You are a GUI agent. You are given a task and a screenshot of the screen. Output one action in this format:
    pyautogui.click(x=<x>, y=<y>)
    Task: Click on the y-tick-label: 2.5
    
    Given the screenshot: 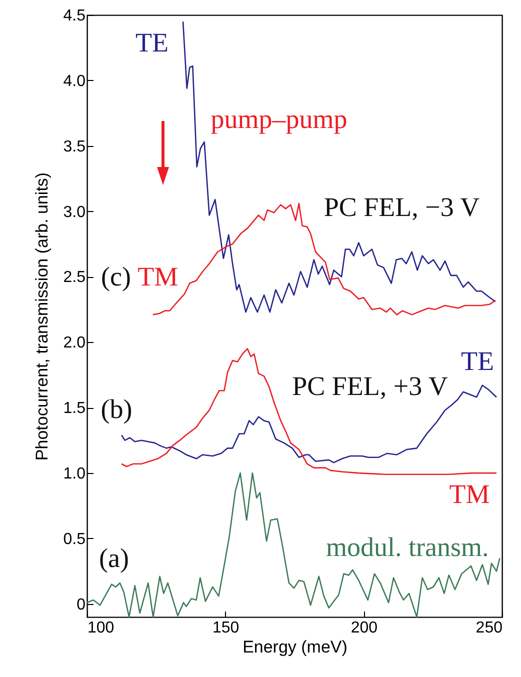 What is the action you would take?
    pyautogui.click(x=74, y=277)
    